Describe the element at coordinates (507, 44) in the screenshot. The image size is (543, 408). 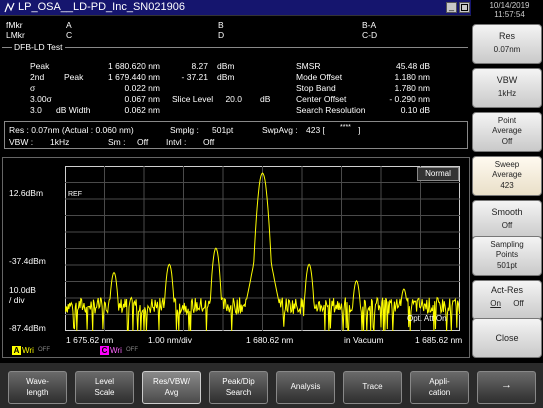
I see `softkey-res: Res 0.07nm` at that location.